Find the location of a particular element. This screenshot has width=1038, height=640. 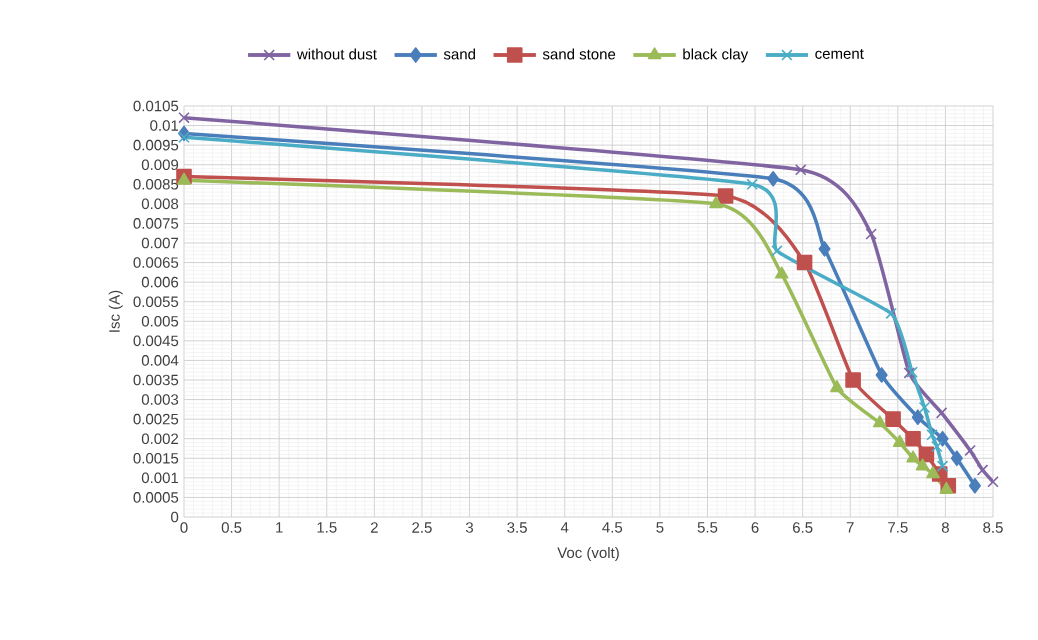

x-axis-title: Voc (volt) is located at coordinates (588, 554).